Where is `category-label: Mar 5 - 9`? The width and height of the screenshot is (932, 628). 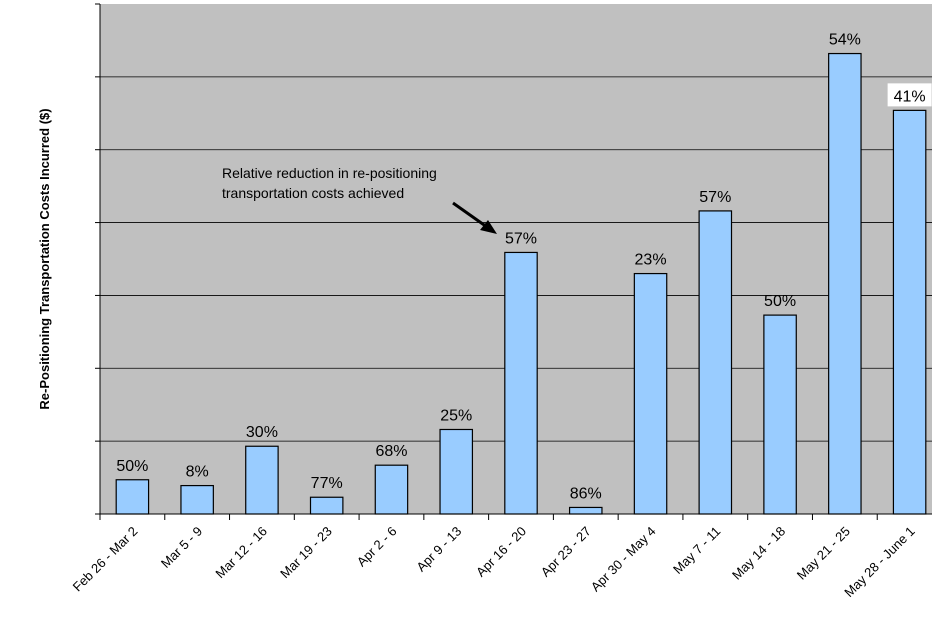 category-label: Mar 5 - 9 is located at coordinates (181, 547).